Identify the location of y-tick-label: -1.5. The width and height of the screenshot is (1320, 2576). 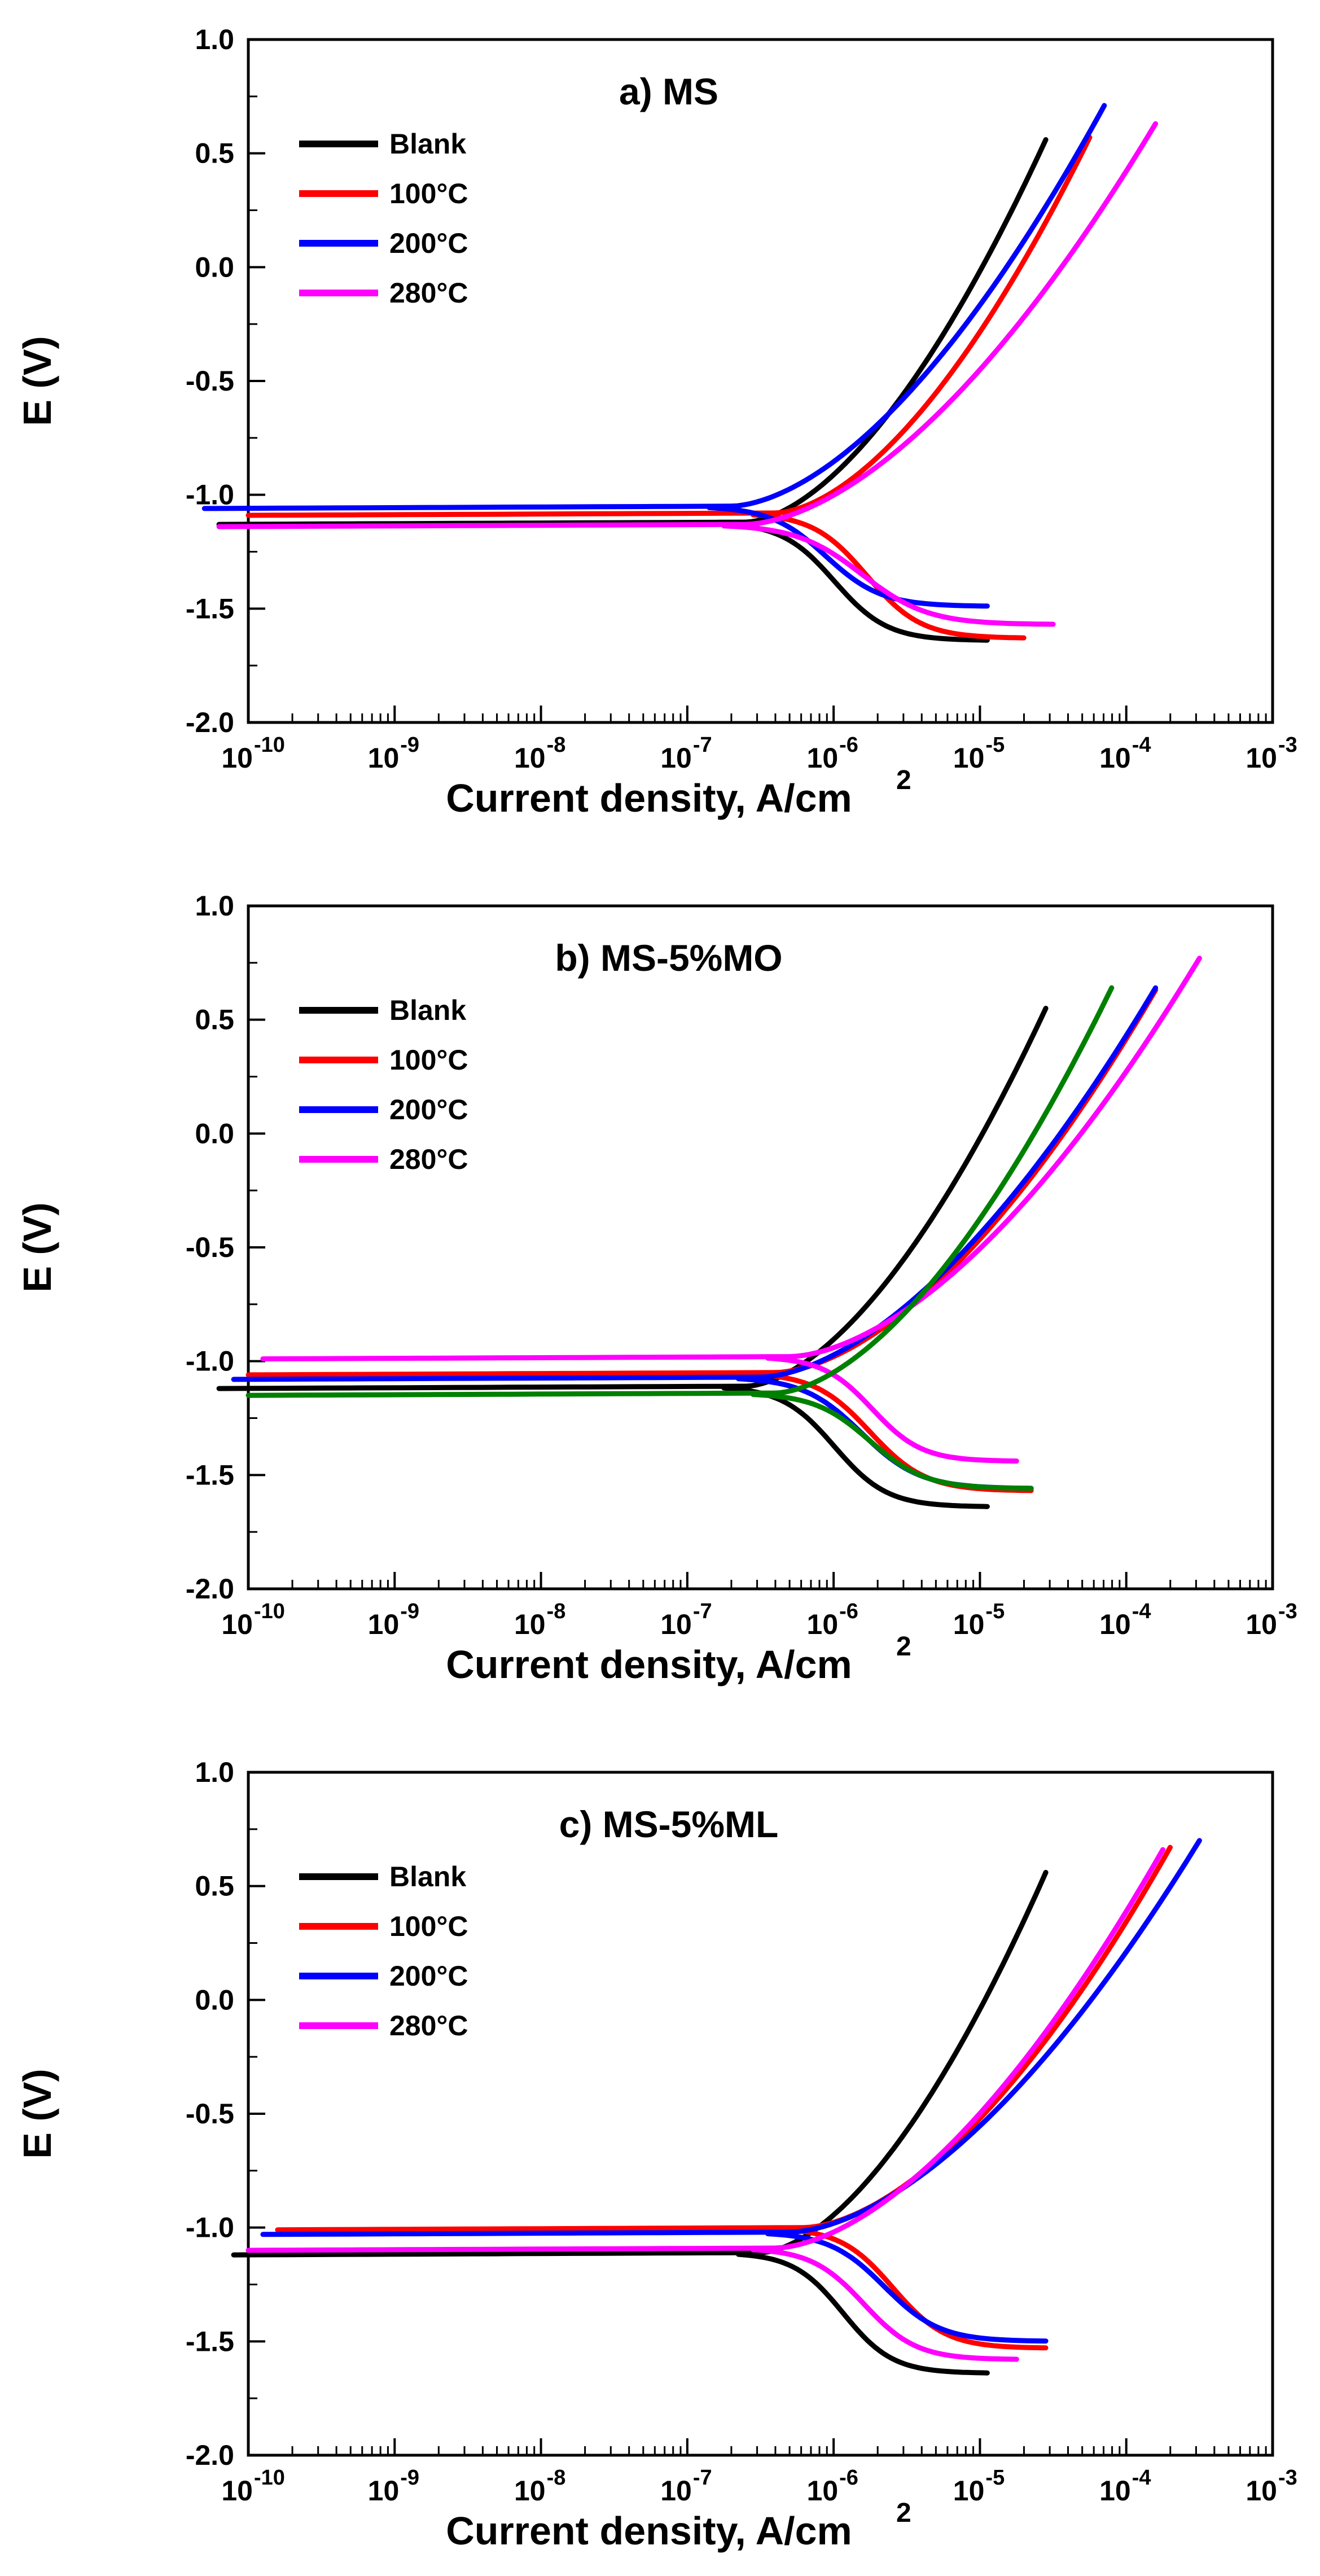
(210, 608).